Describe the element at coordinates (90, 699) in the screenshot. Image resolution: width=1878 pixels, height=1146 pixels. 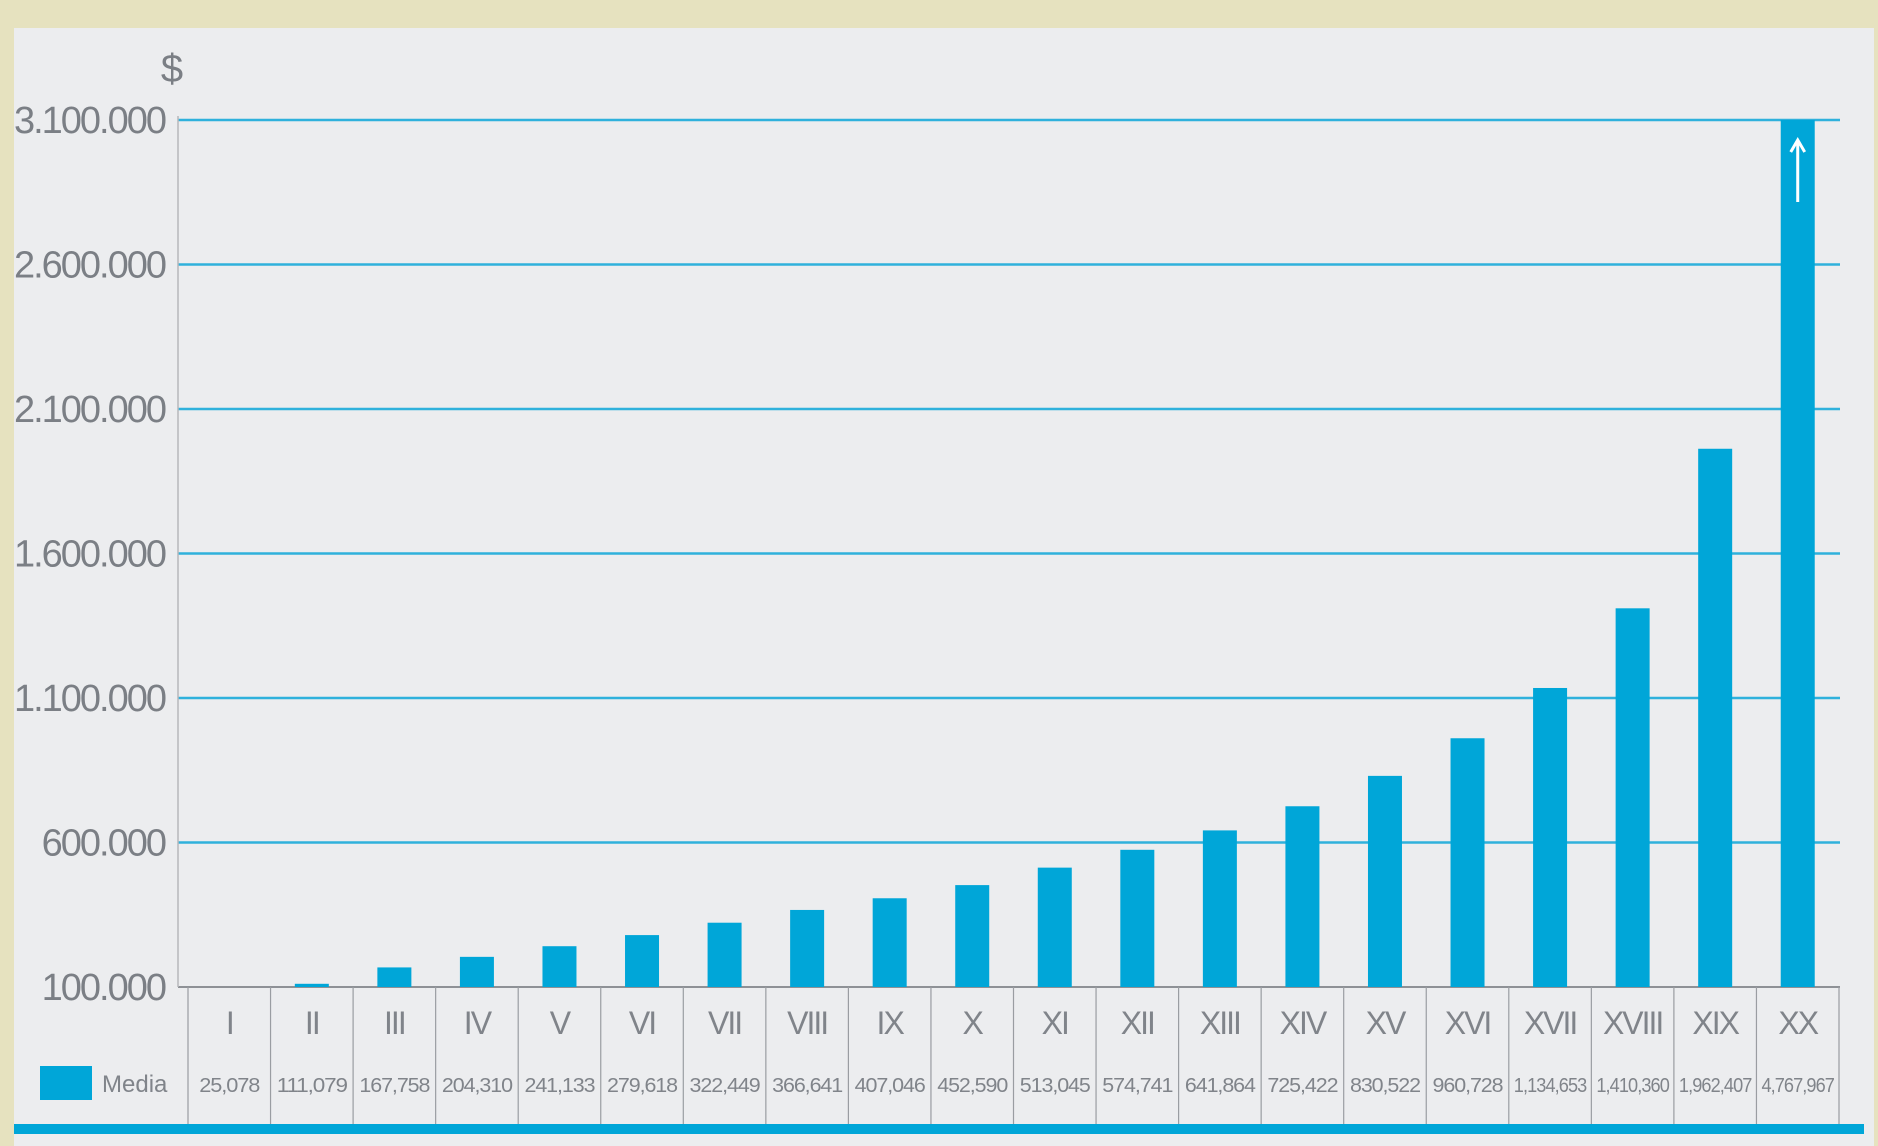
I see `y-tick-label: 1.100.000` at that location.